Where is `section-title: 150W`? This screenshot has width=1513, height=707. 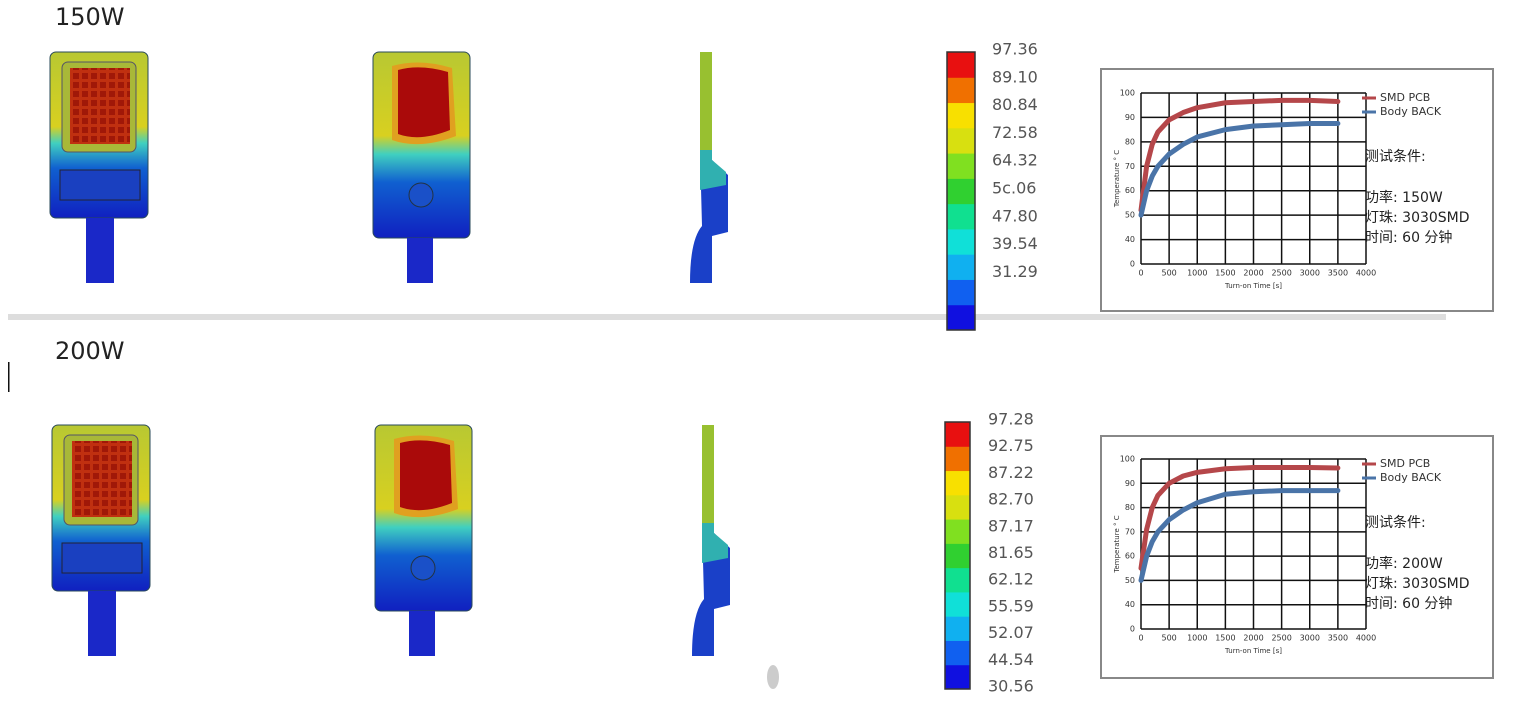
section-title: 150W is located at coordinates (90, 17).